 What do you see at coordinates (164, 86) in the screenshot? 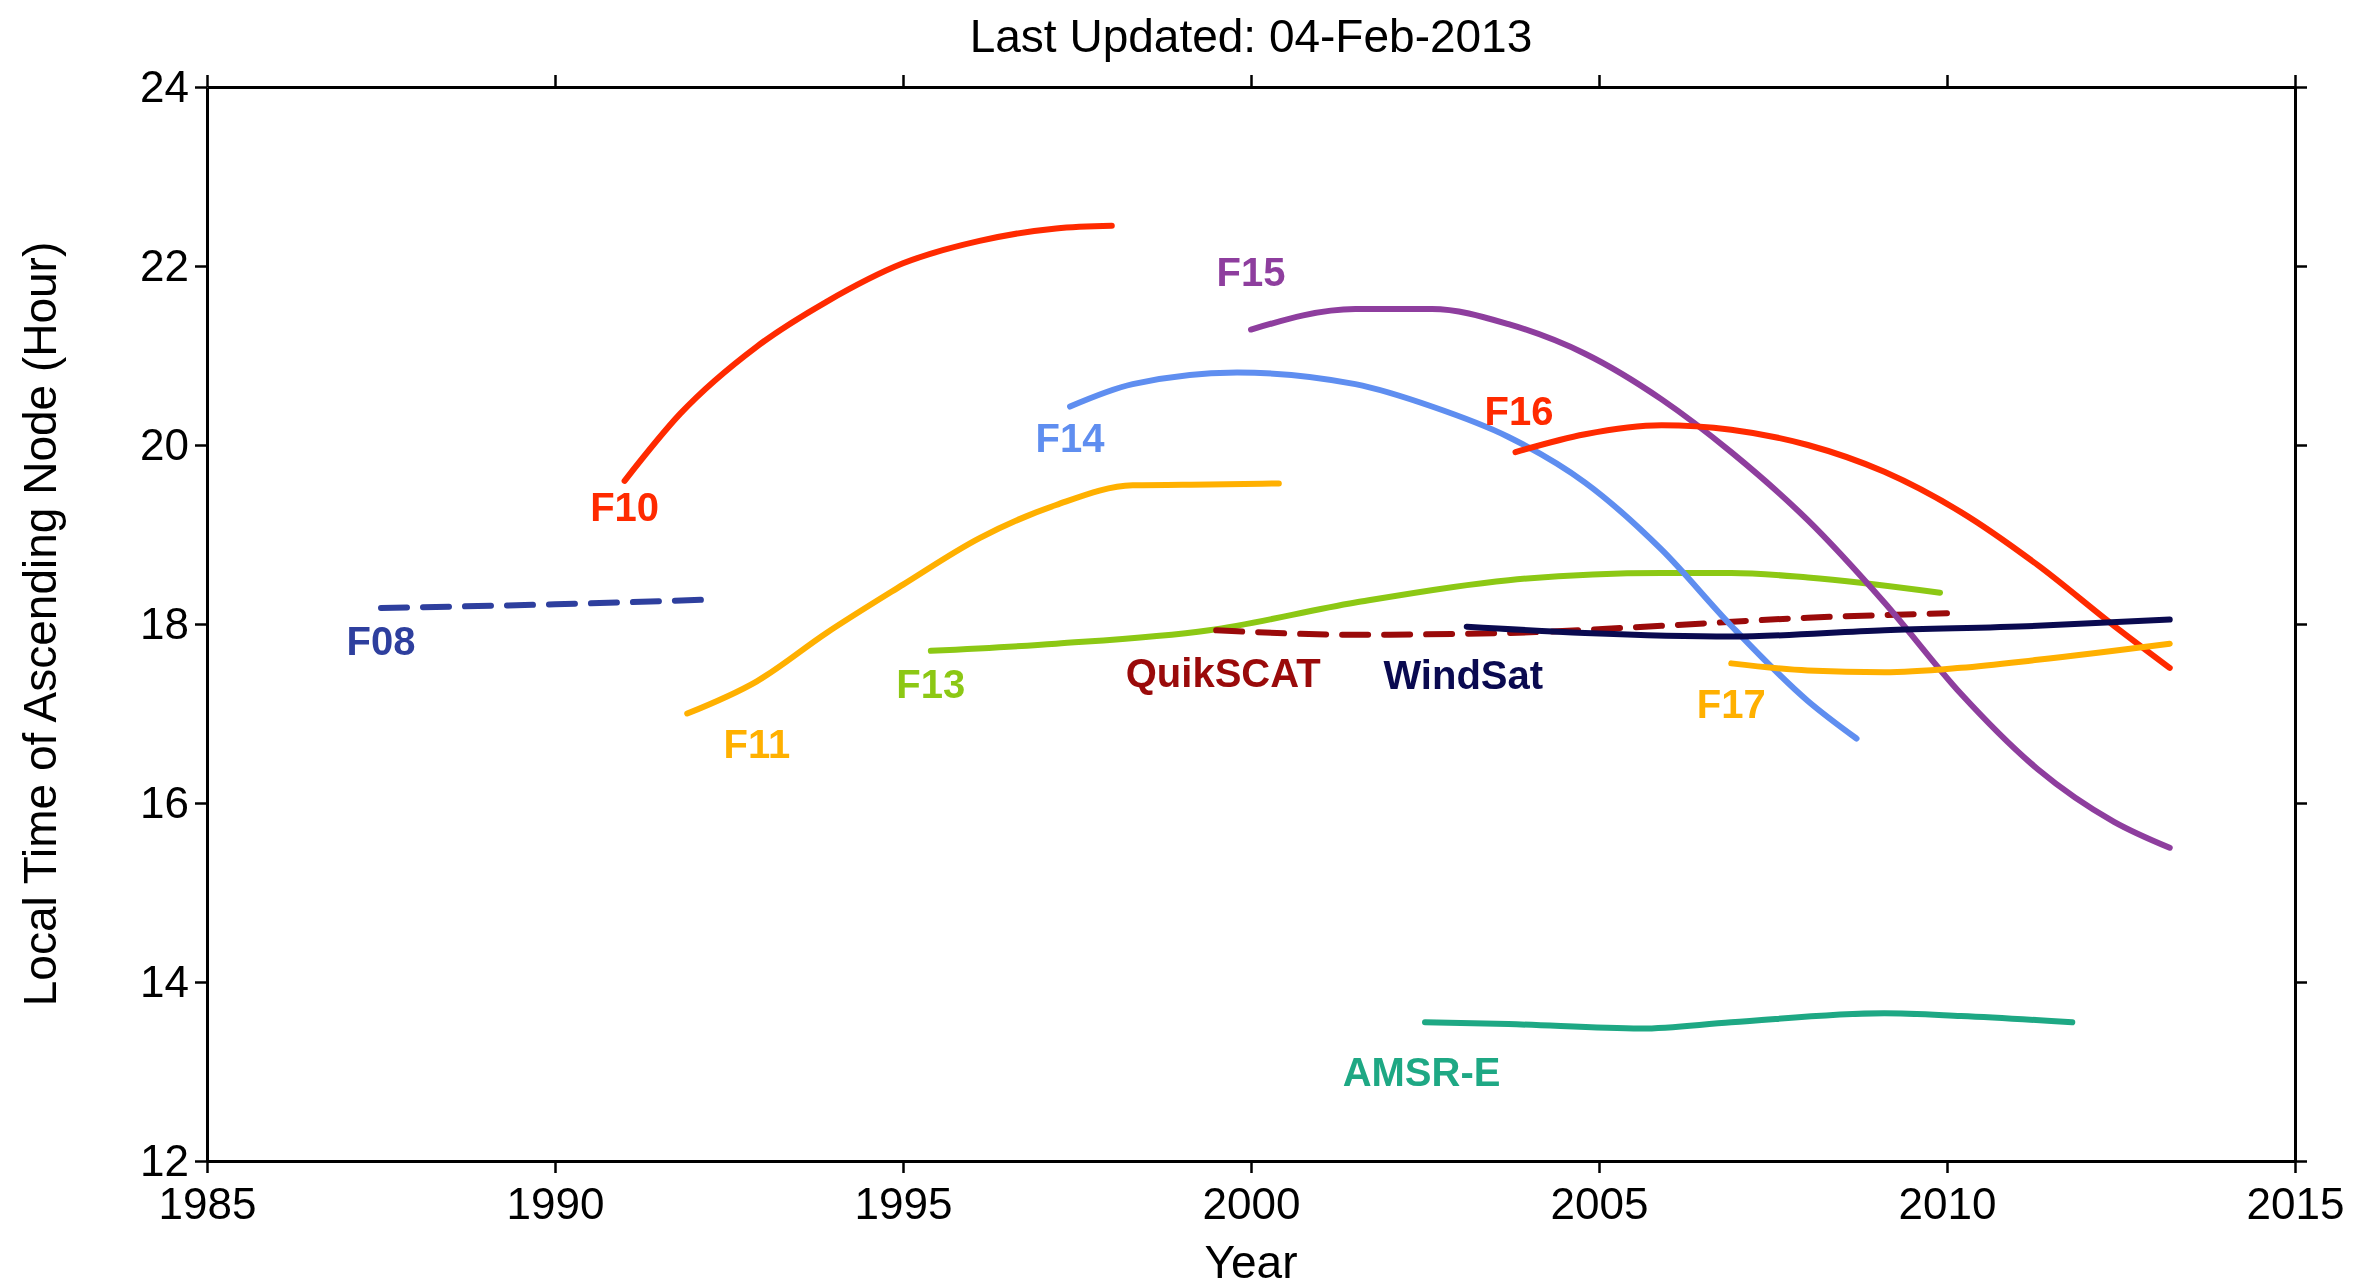
I see `y-tick-label: 24` at bounding box center [164, 86].